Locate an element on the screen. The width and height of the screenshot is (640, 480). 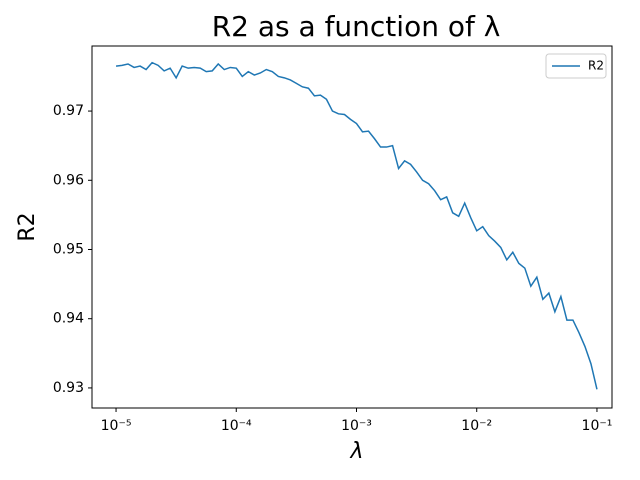
y-tick-label: 0.95 is located at coordinates (68, 249).